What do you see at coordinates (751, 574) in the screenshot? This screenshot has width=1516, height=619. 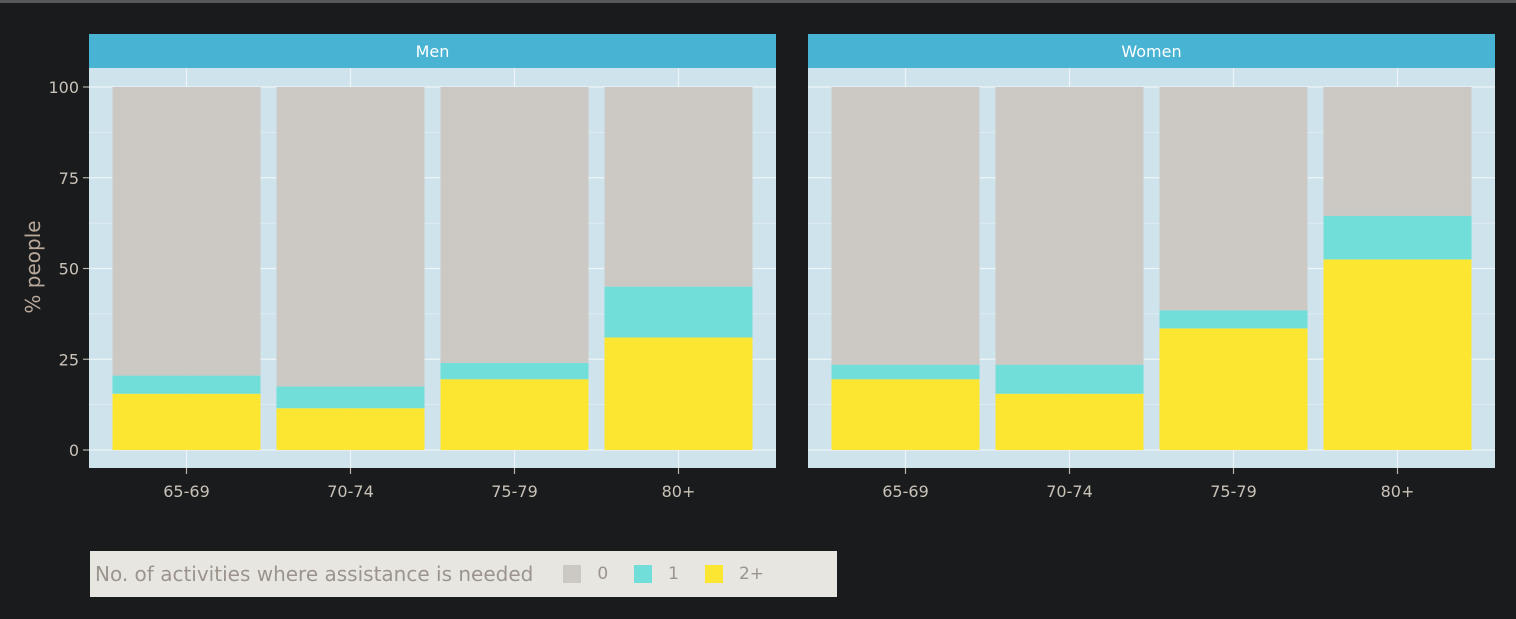 I see `legend-label: 2+` at bounding box center [751, 574].